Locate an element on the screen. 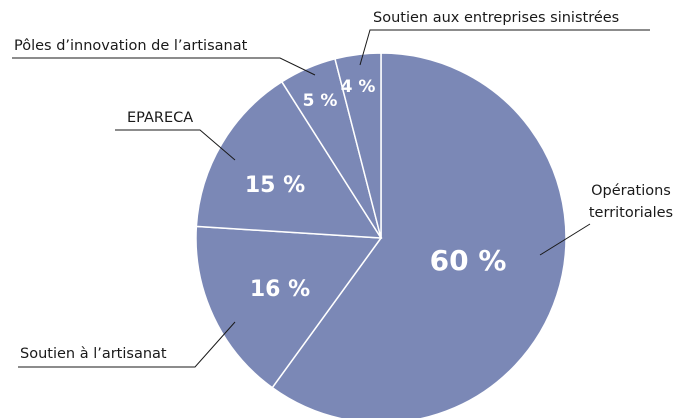 The height and width of the screenshot is (418, 681). value-label: 16 % is located at coordinates (280, 289).